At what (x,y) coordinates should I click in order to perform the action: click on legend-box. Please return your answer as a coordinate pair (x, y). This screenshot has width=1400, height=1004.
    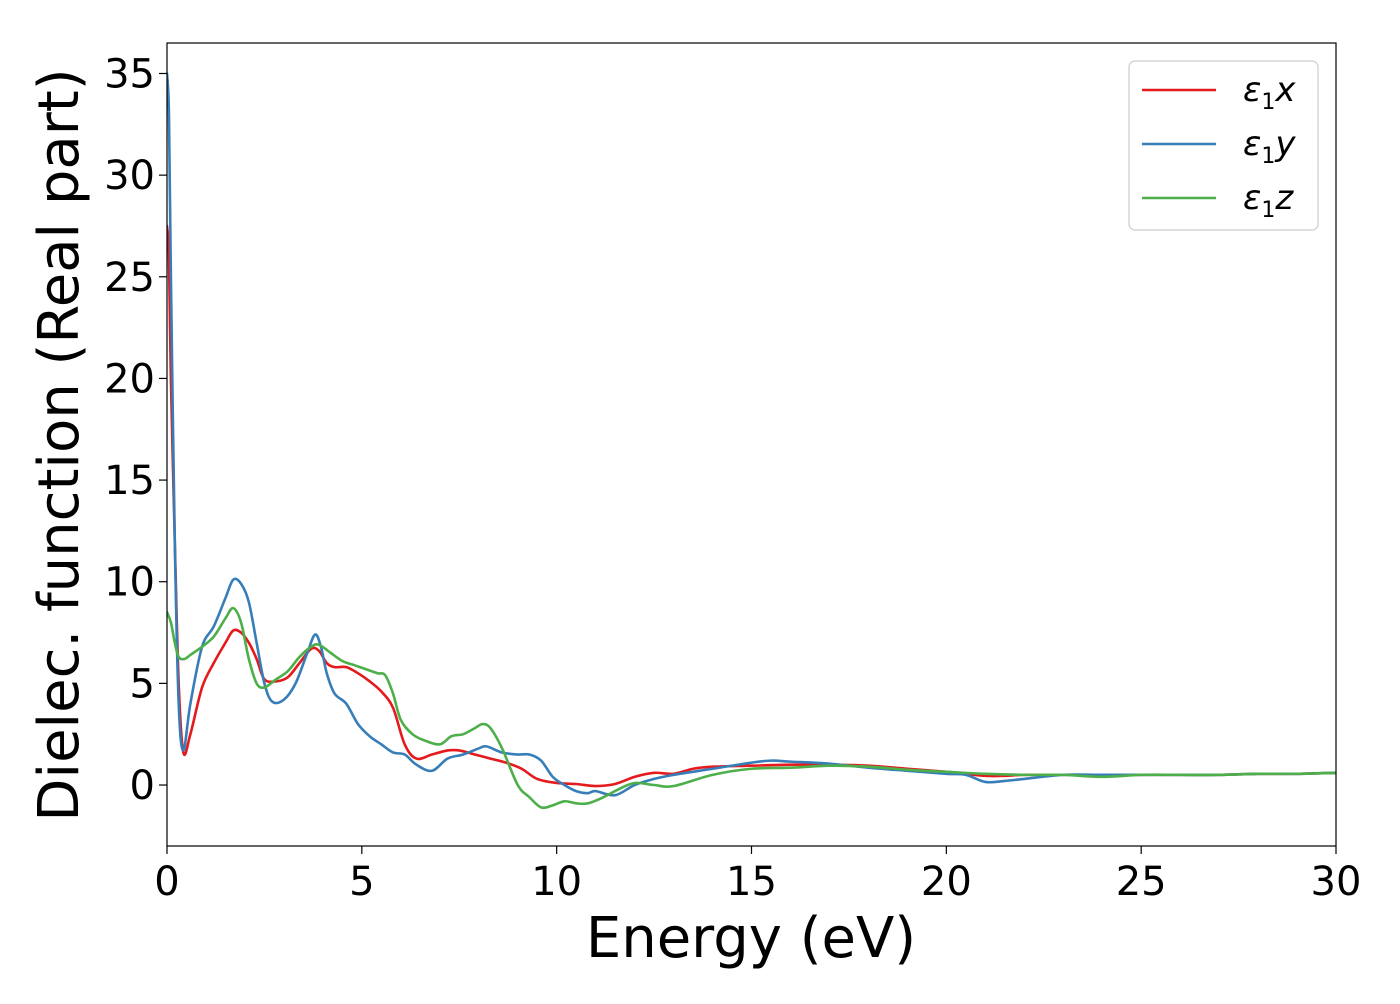
    Looking at the image, I should click on (1223, 145).